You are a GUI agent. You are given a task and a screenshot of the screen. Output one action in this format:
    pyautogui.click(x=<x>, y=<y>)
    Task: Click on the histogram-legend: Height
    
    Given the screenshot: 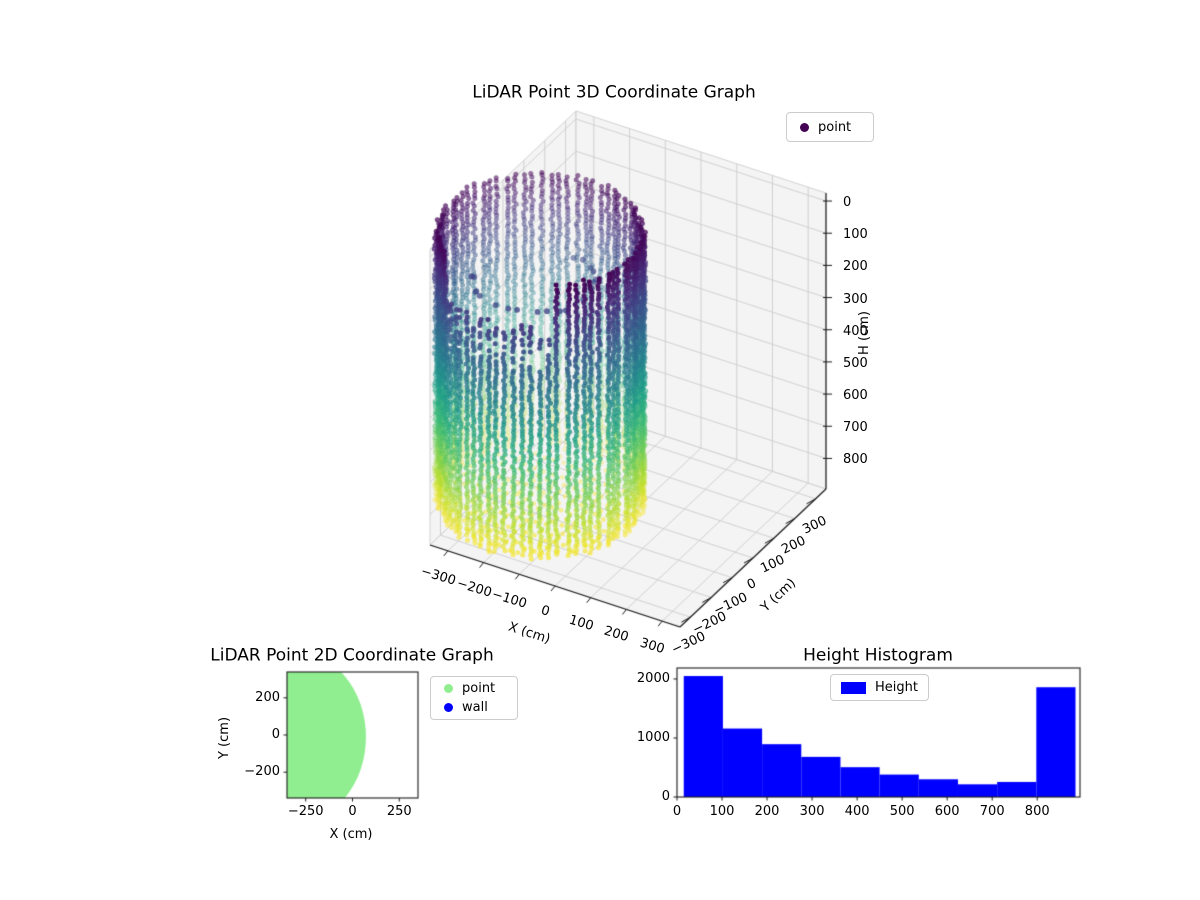 What is the action you would take?
    pyautogui.click(x=879, y=687)
    